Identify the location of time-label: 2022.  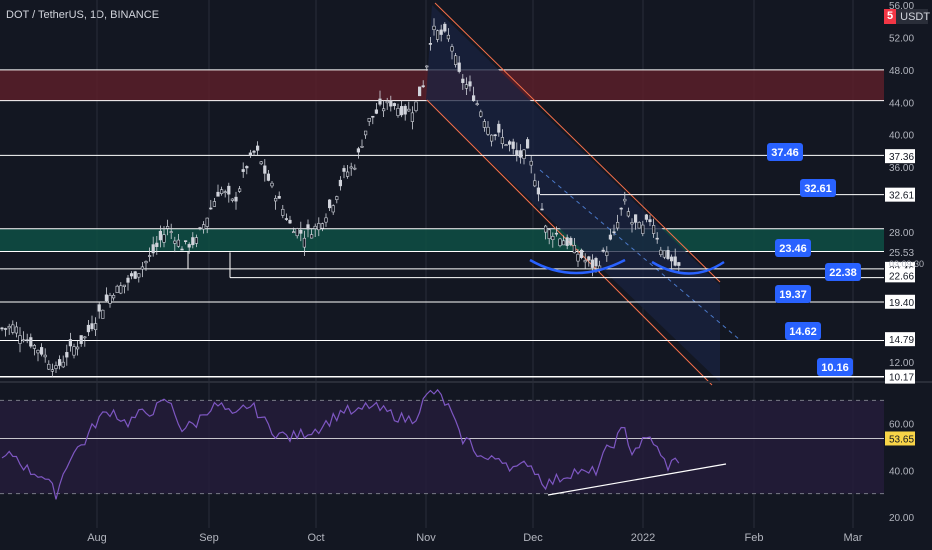
(643, 538).